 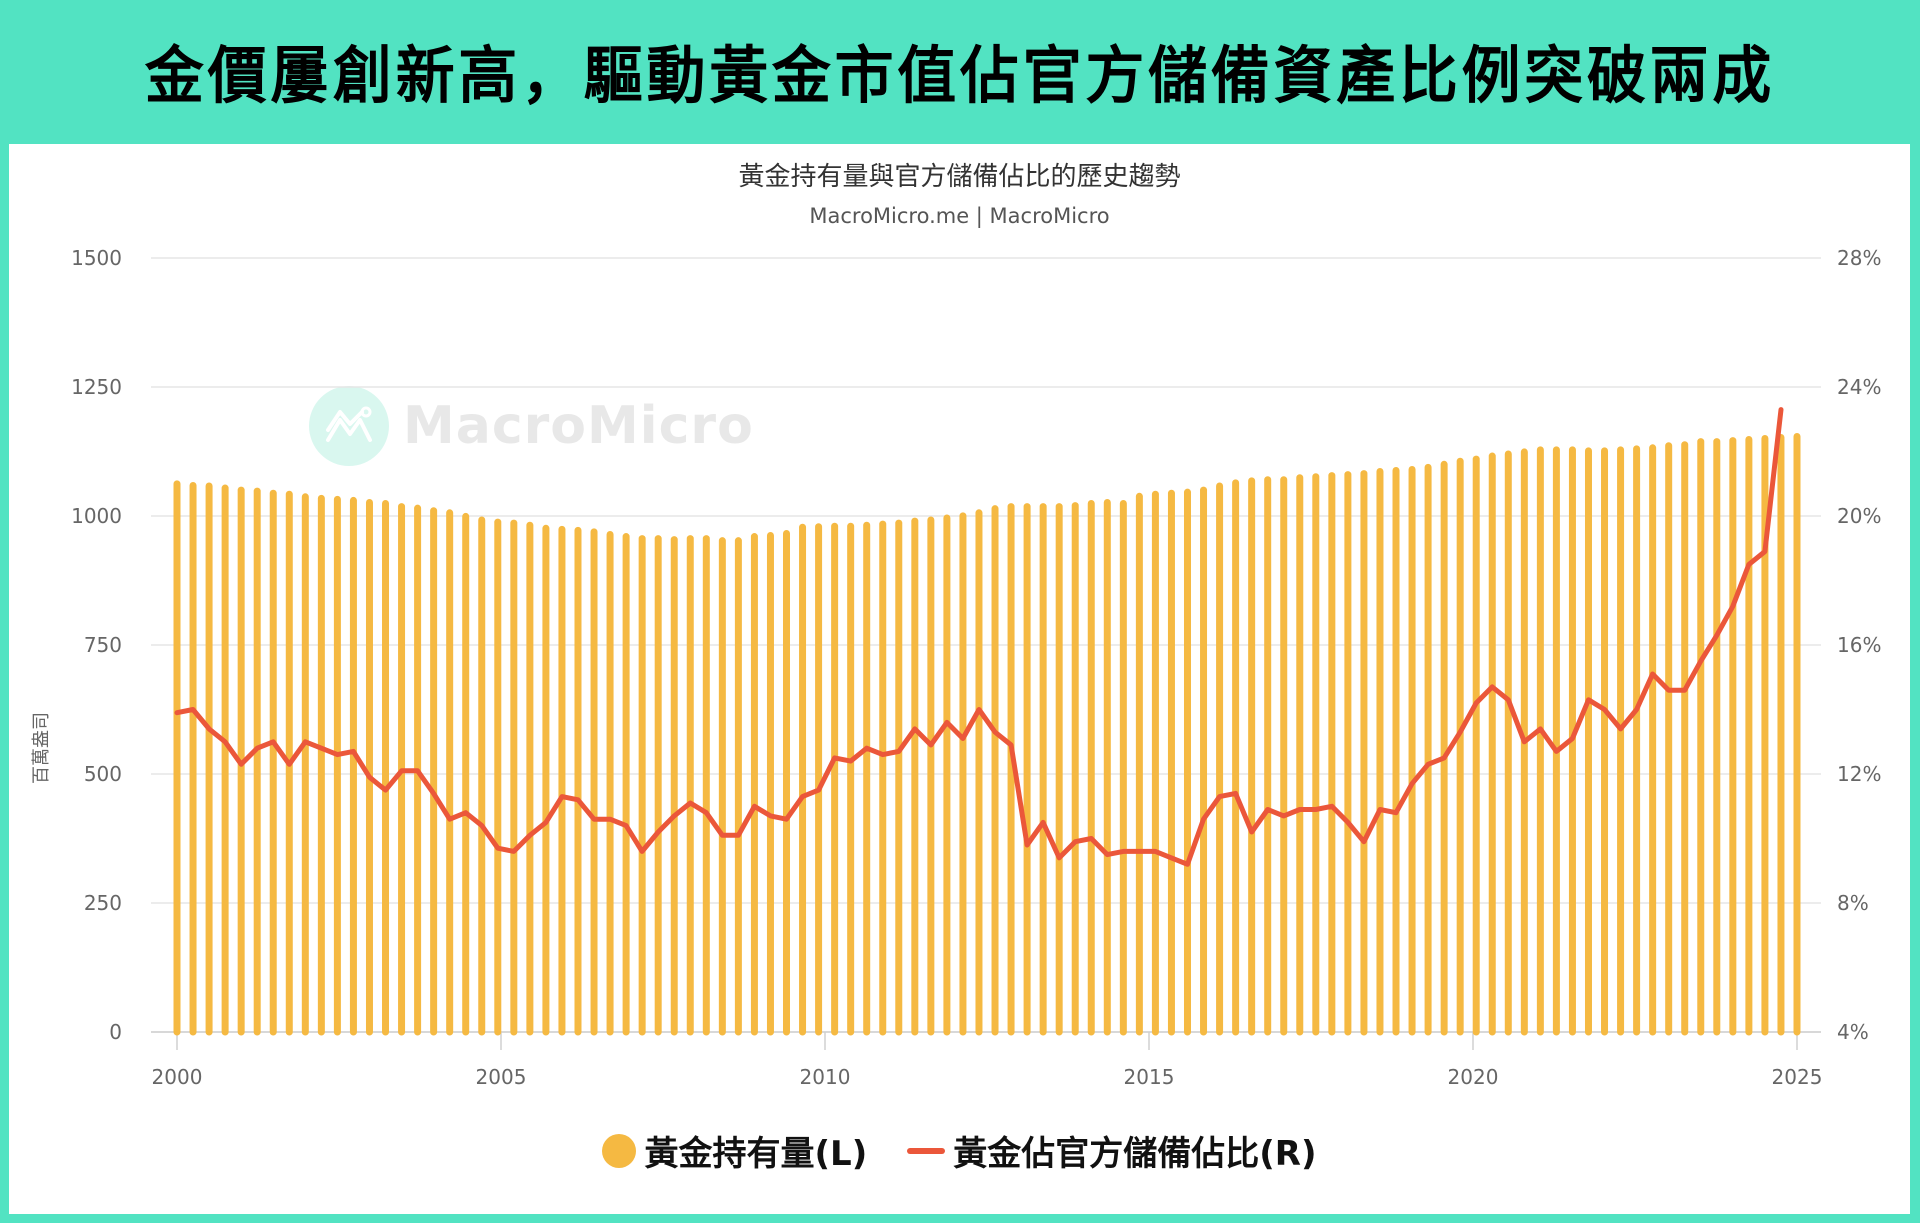 I want to click on chart-title: 黃金持有量與官方儲備佔比的歷史趨勢, so click(x=959, y=177).